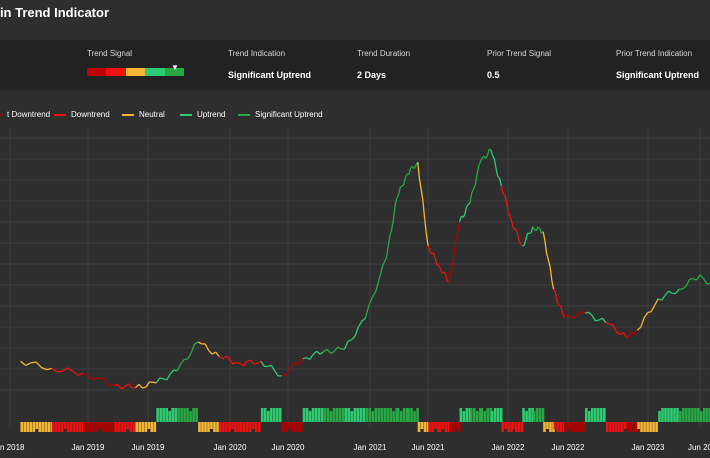 The image size is (710, 458). What do you see at coordinates (519, 53) in the screenshot?
I see `prior-signal-label: Prior Trend Signal` at bounding box center [519, 53].